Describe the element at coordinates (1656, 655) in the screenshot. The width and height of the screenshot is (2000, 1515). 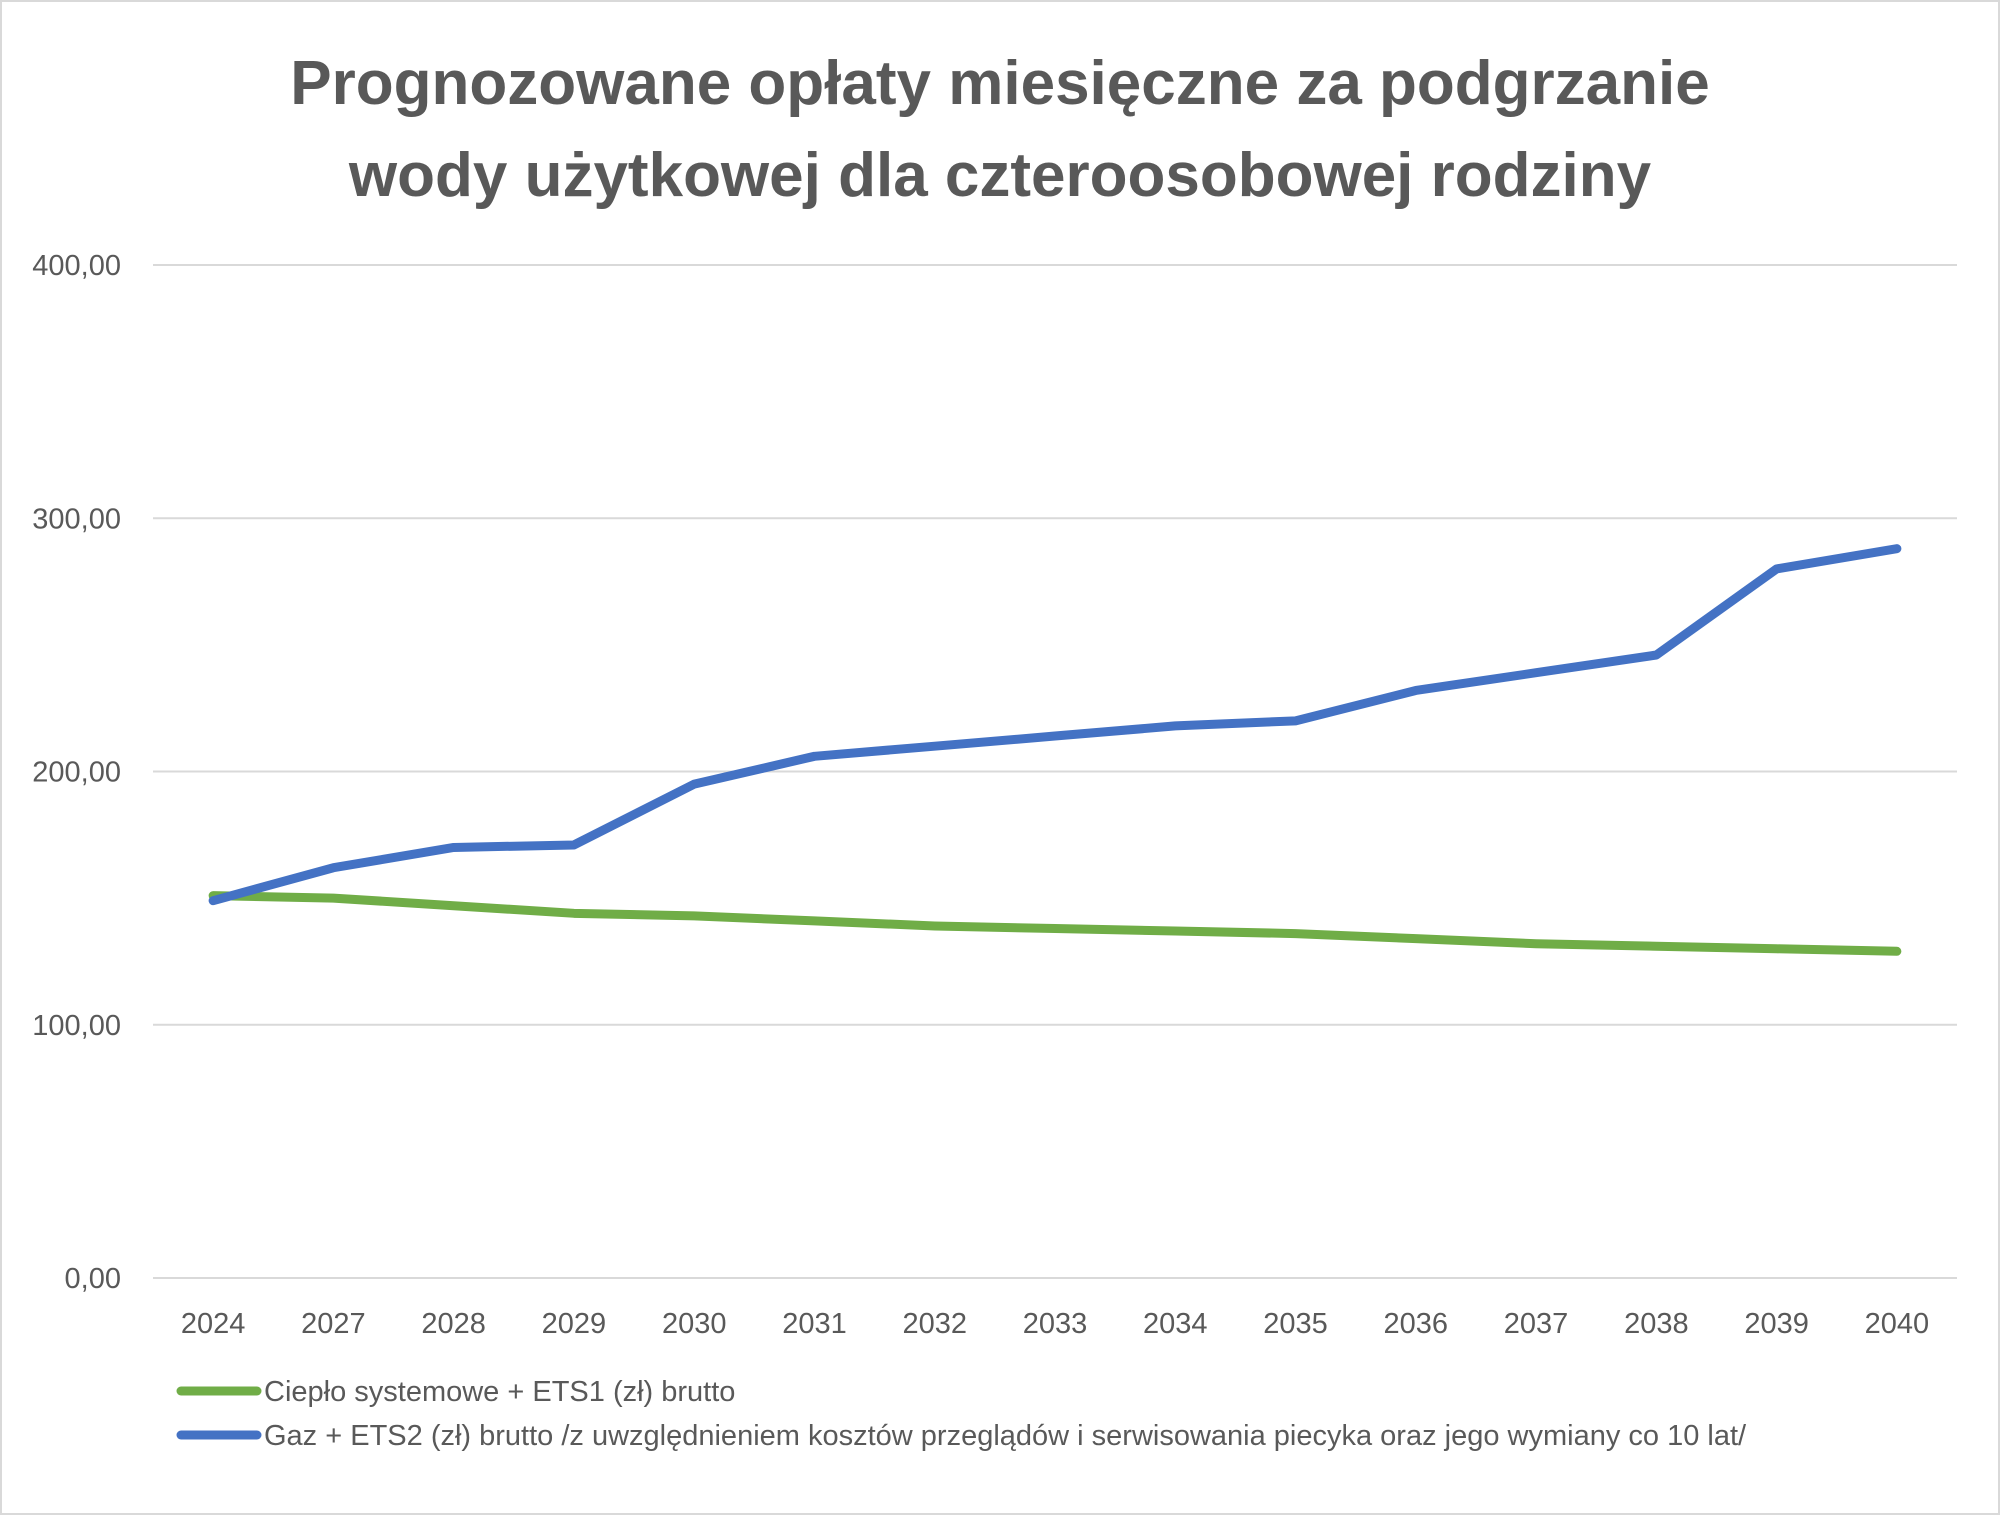
I see `data-point-s1-2038` at that location.